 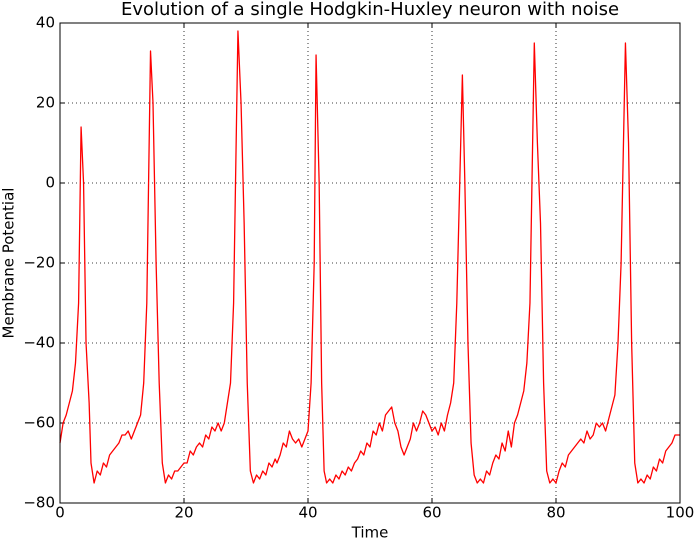 What do you see at coordinates (39, 263) in the screenshot?
I see `y-tick-label: −20` at bounding box center [39, 263].